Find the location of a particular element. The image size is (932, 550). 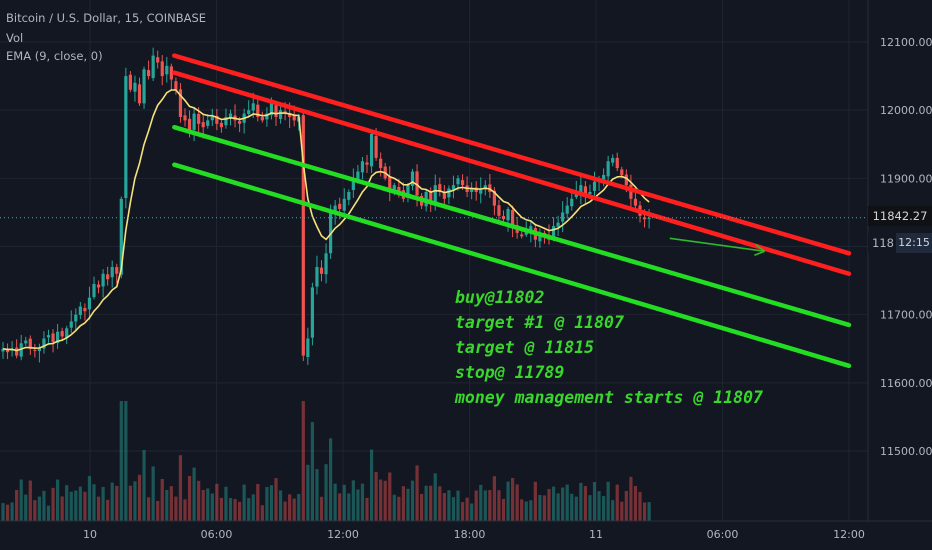

price-tick-label: 11700.00 is located at coordinates (906, 315).